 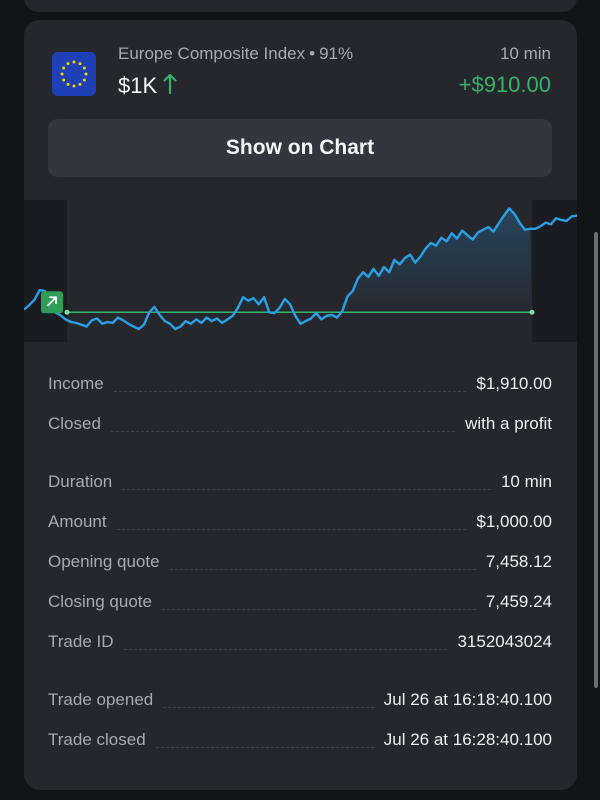 What do you see at coordinates (467, 699) in the screenshot?
I see `detail-value: Jul 26 at 16:18:40.100` at bounding box center [467, 699].